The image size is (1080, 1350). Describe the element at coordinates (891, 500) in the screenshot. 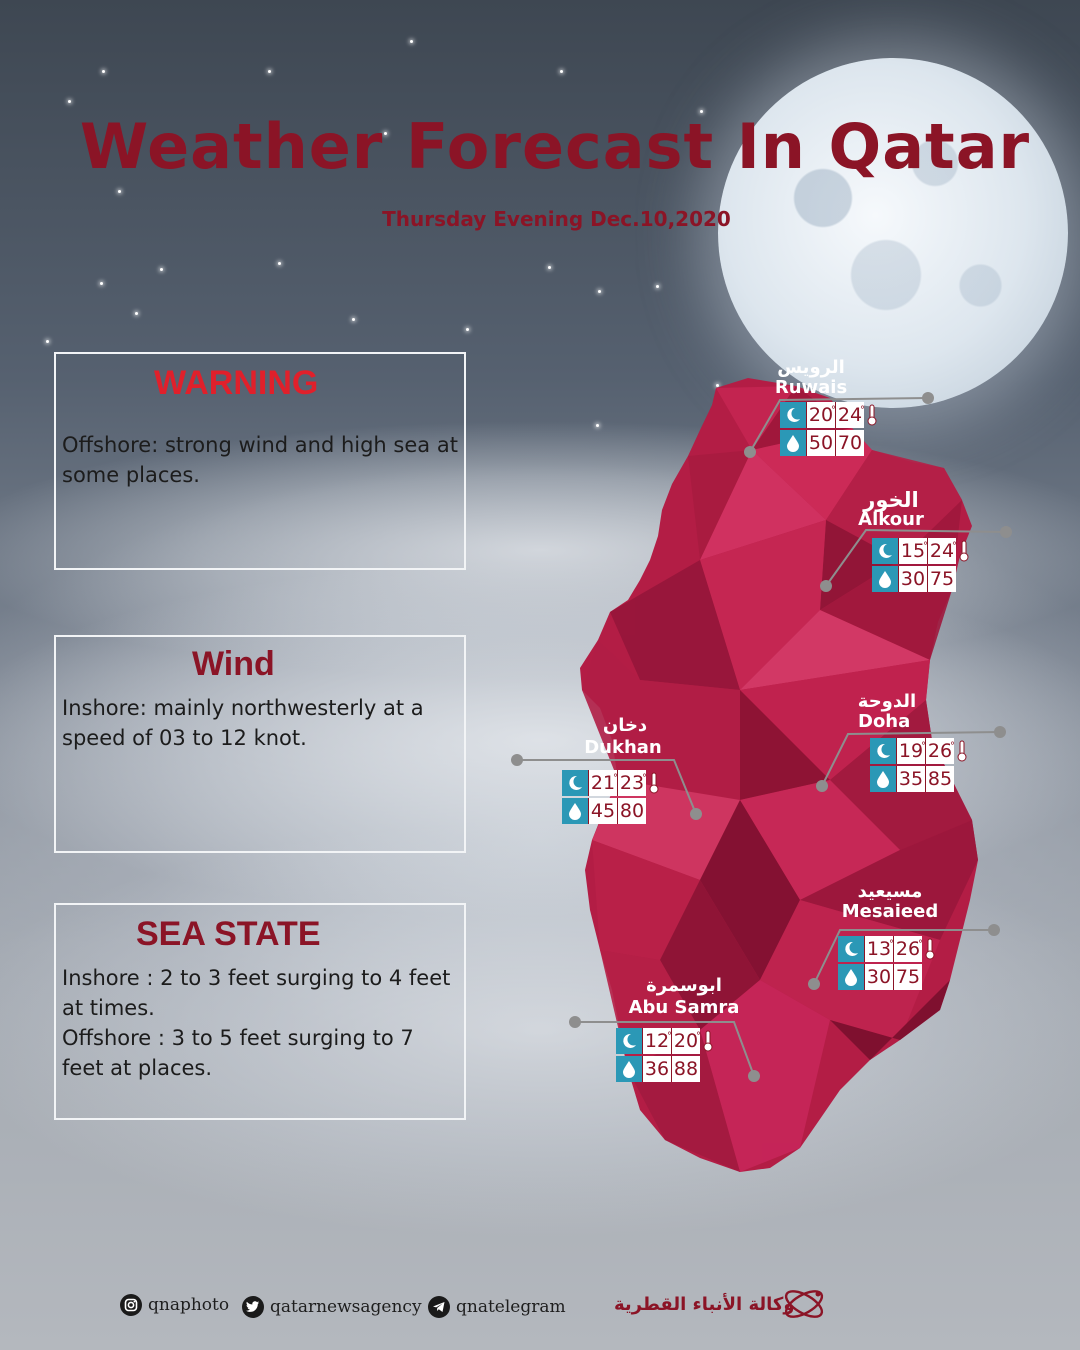

I see `city-name-ar: الخور` at that location.